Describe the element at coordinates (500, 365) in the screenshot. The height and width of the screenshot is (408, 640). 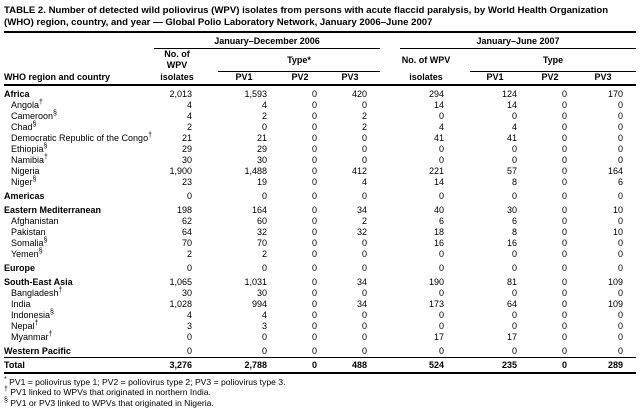
I see `cell-value: 235` at that location.